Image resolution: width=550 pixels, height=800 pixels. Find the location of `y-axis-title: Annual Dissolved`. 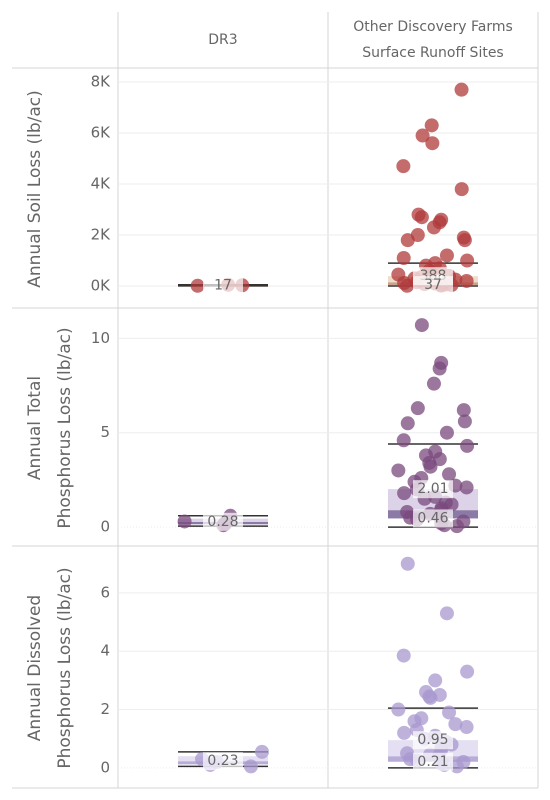

y-axis-title: Annual Dissolved is located at coordinates (35, 668).